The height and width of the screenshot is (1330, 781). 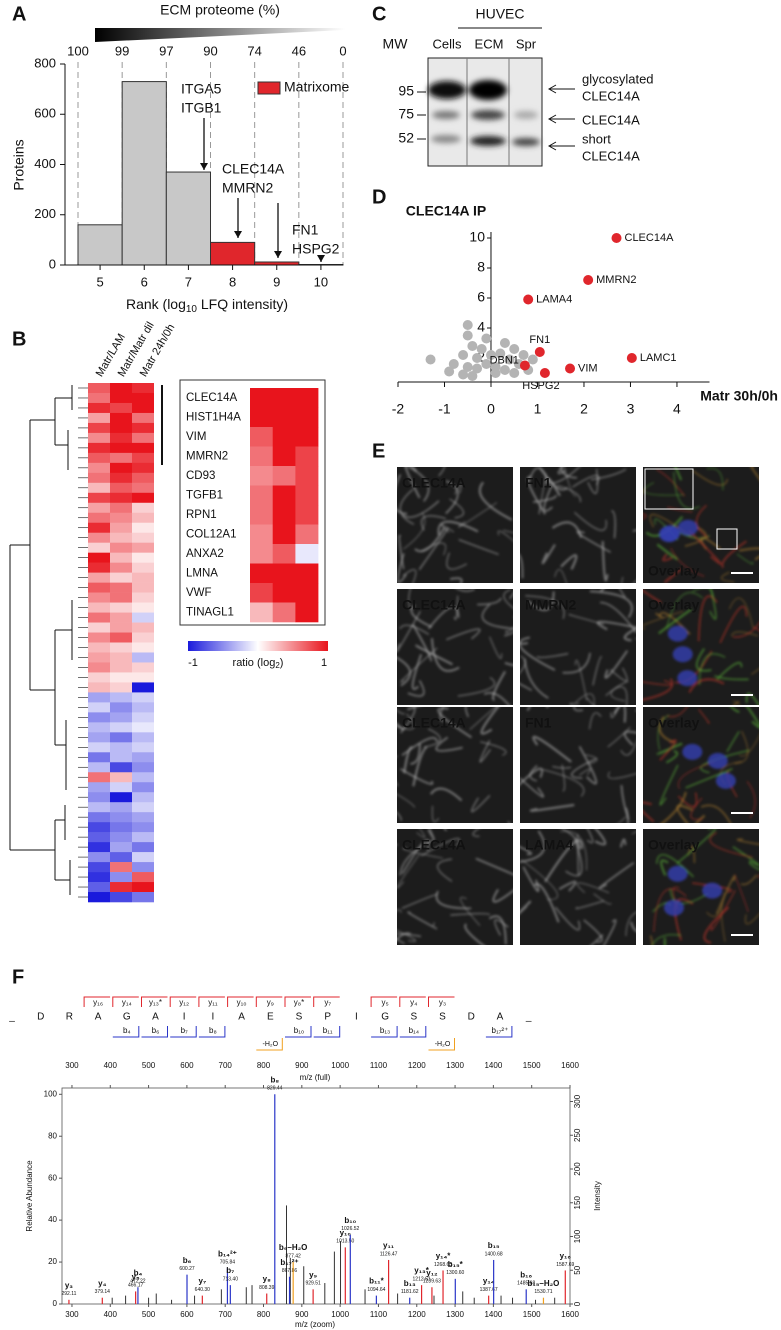 I want to click on label: 600.27, so click(x=187, y=1269).